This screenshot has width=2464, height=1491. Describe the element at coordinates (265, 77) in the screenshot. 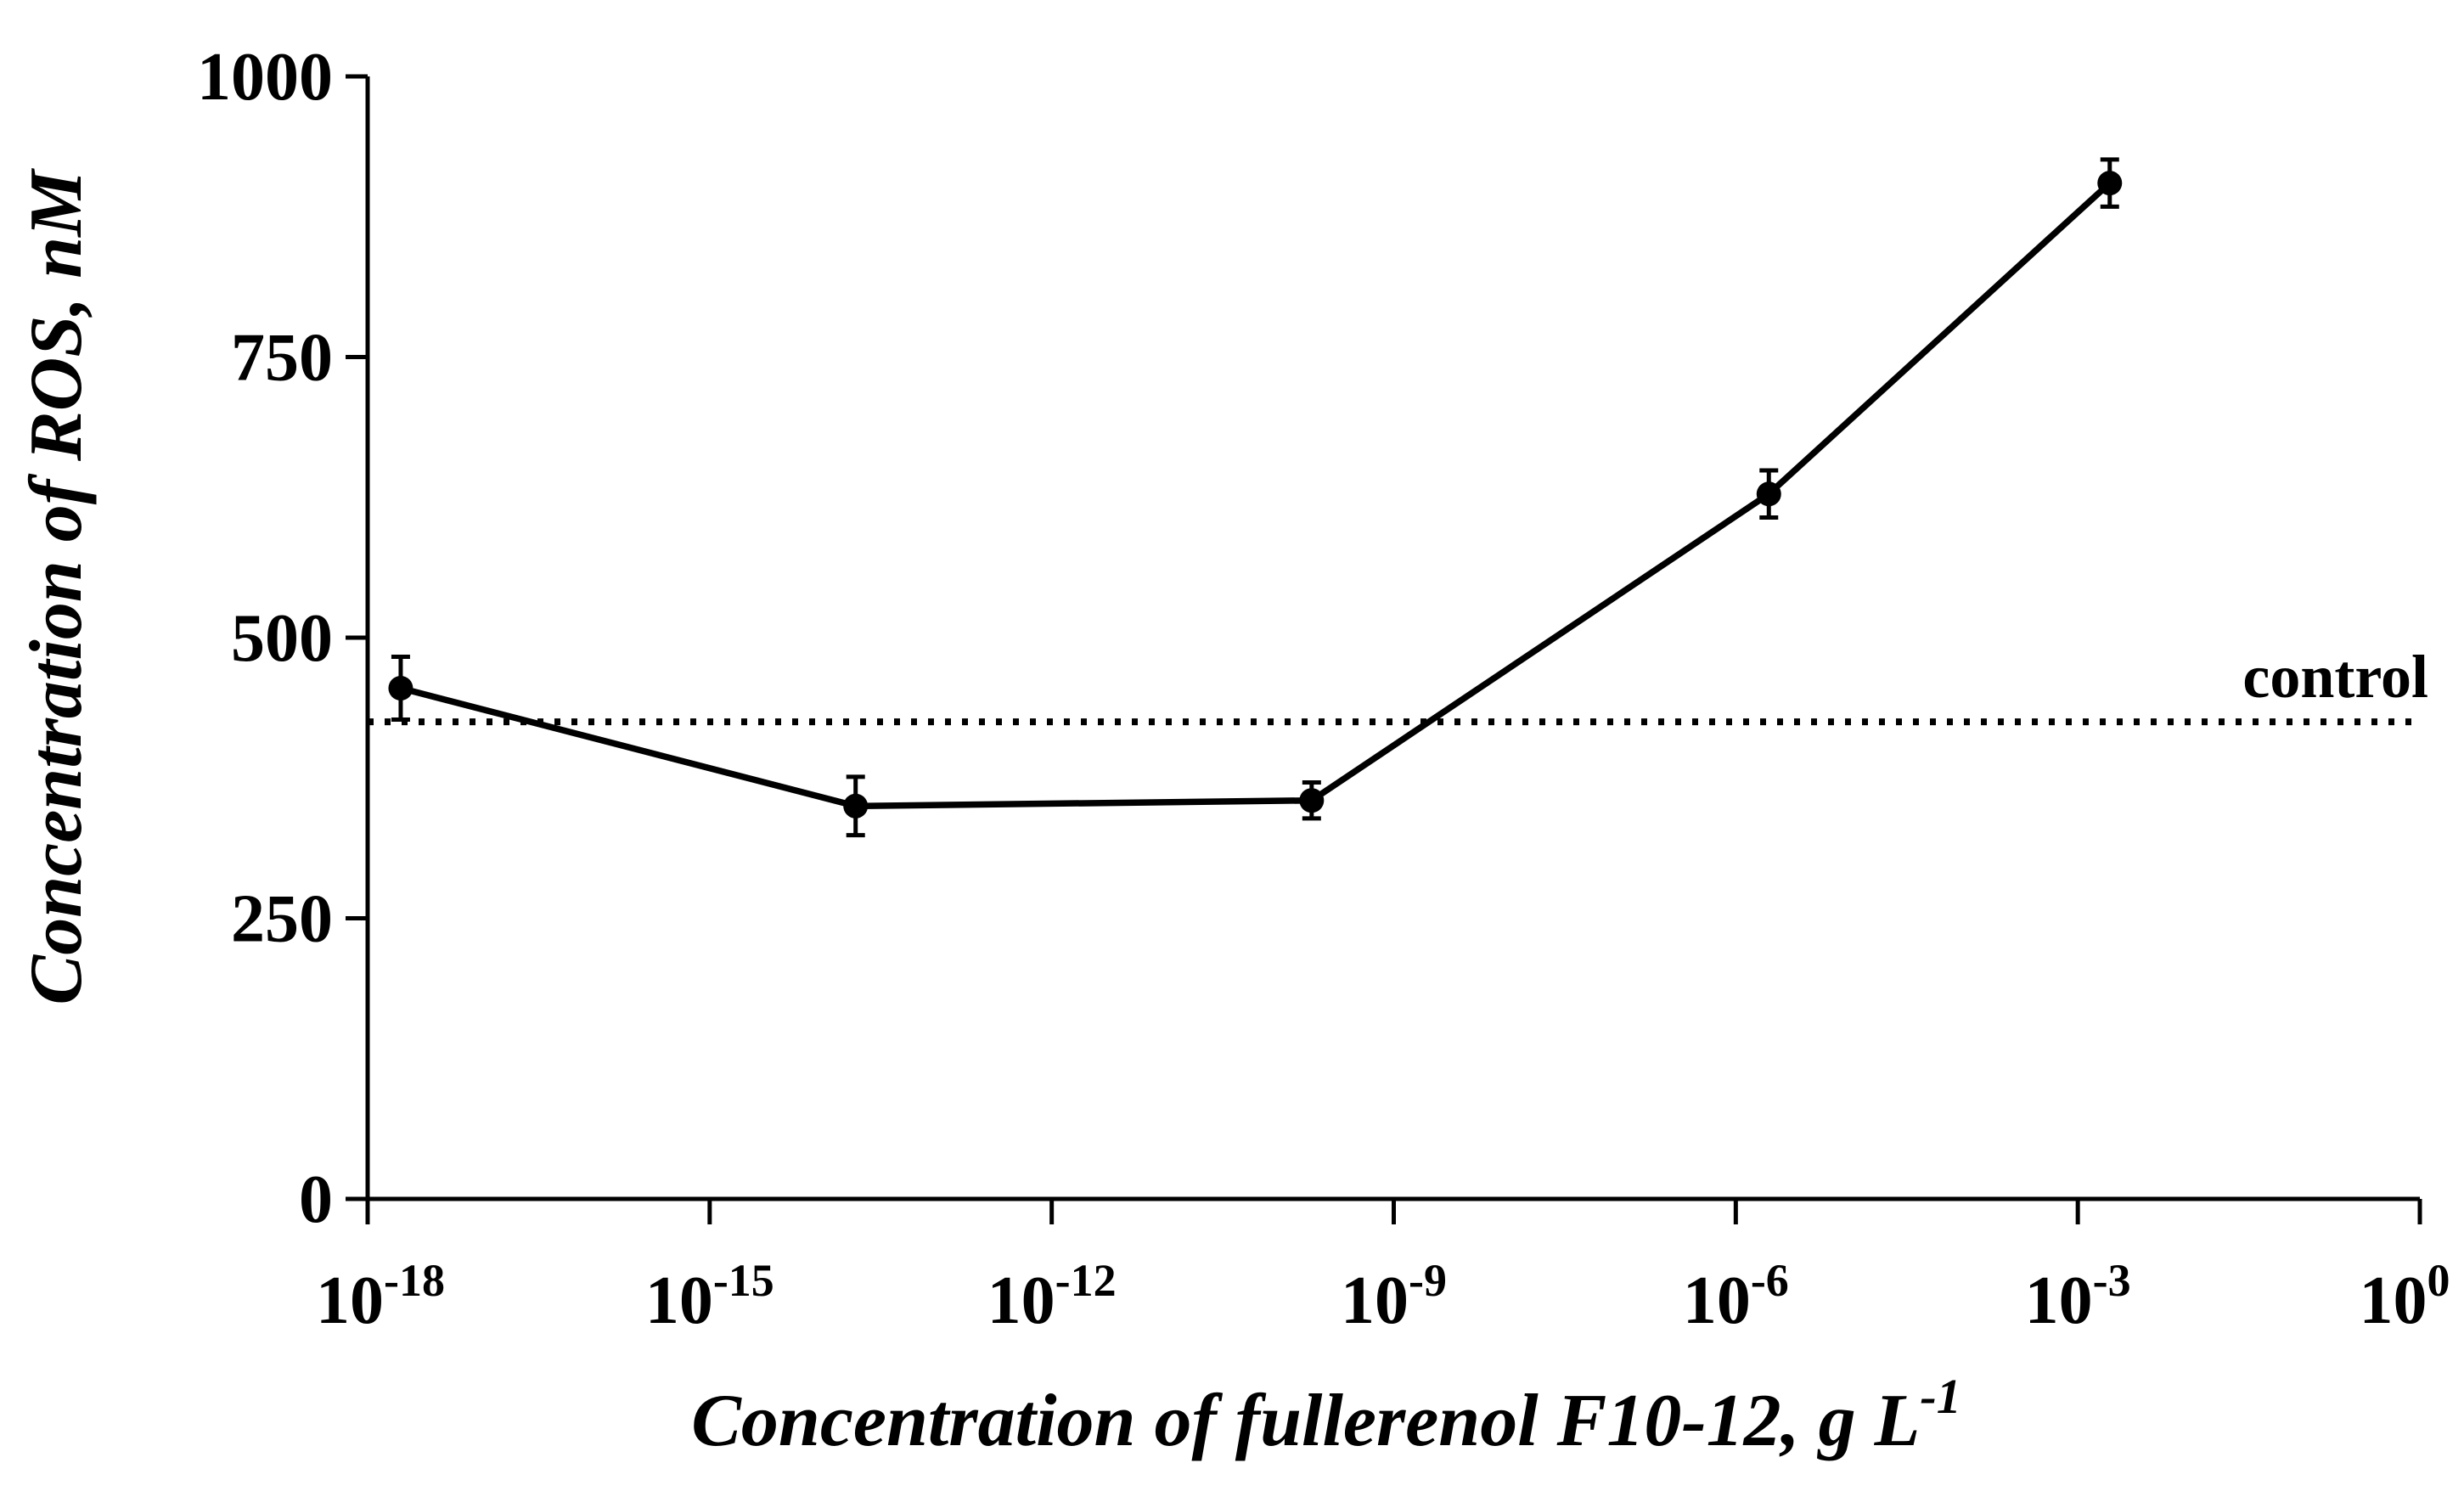

I see `y-tick-label: 1000` at that location.